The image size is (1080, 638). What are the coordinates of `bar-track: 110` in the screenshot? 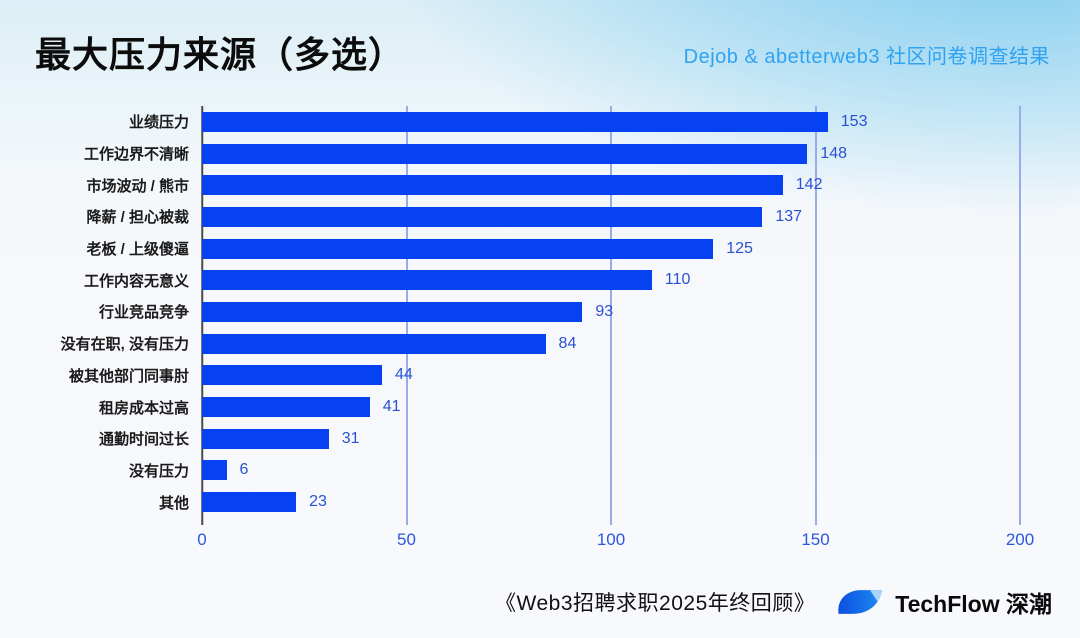 It's located at (611, 280).